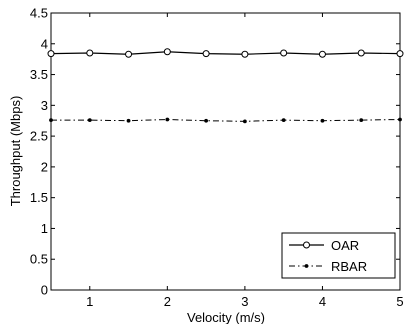 This screenshot has width=407, height=324. Describe the element at coordinates (244, 301) in the screenshot. I see `x-tick-label: 3` at that location.